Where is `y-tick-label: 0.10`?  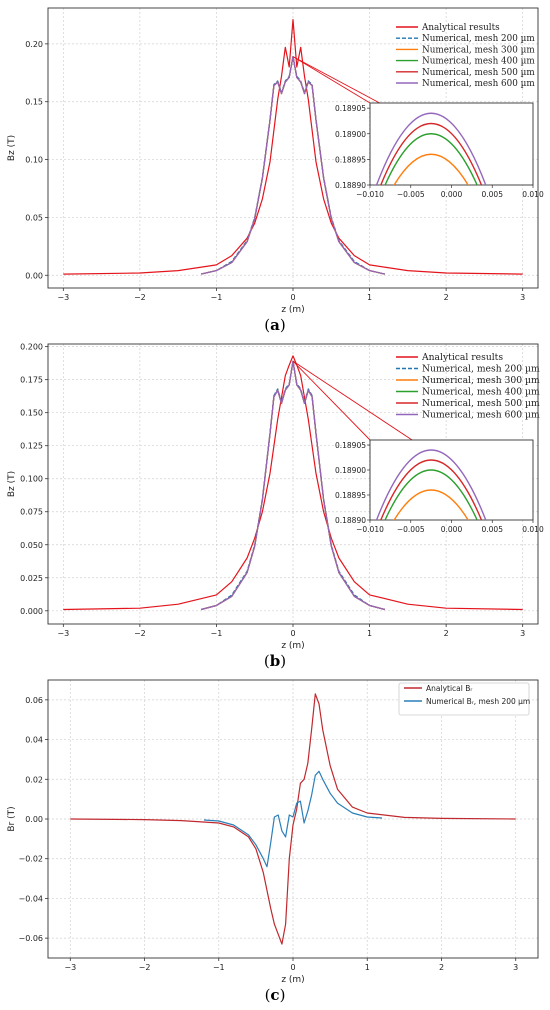
y-tick-label: 0.10 is located at coordinates (34, 160).